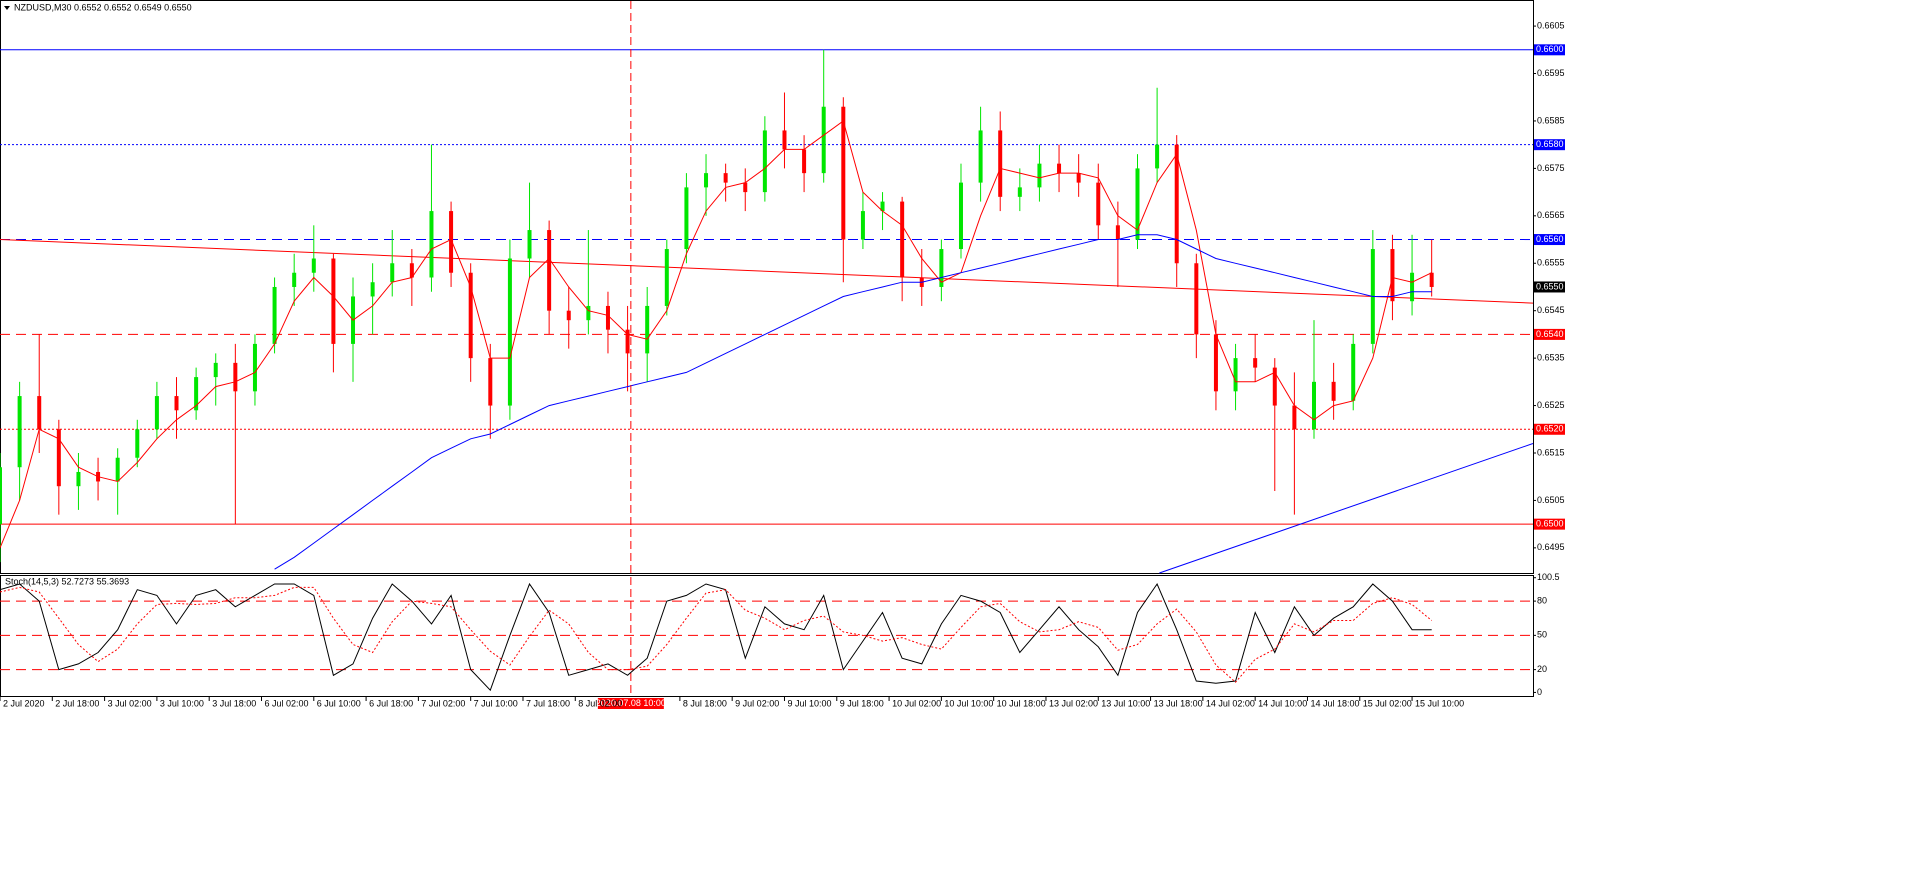 The image size is (1916, 869). What do you see at coordinates (1542, 635) in the screenshot?
I see `y-tick-label: 50` at bounding box center [1542, 635].